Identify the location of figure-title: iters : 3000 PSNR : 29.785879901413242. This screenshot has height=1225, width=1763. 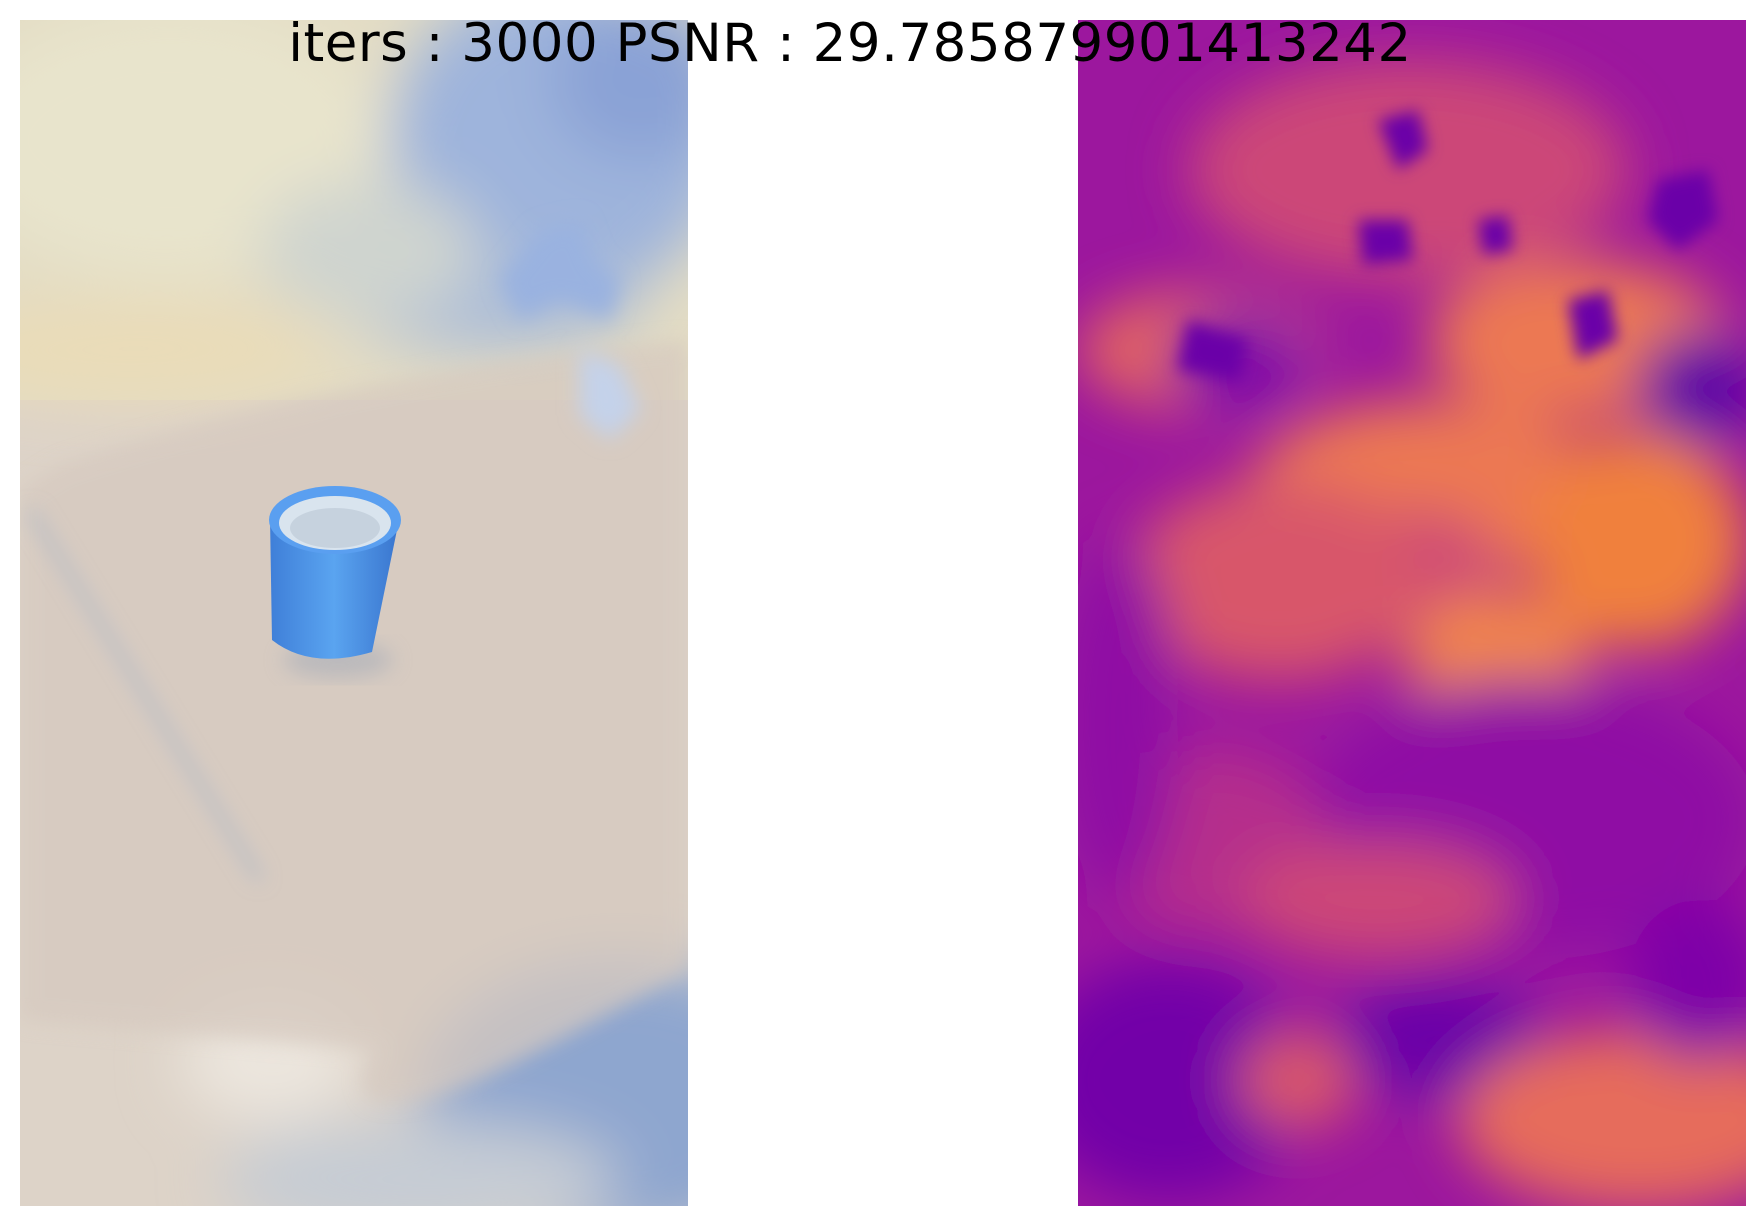
(850, 43).